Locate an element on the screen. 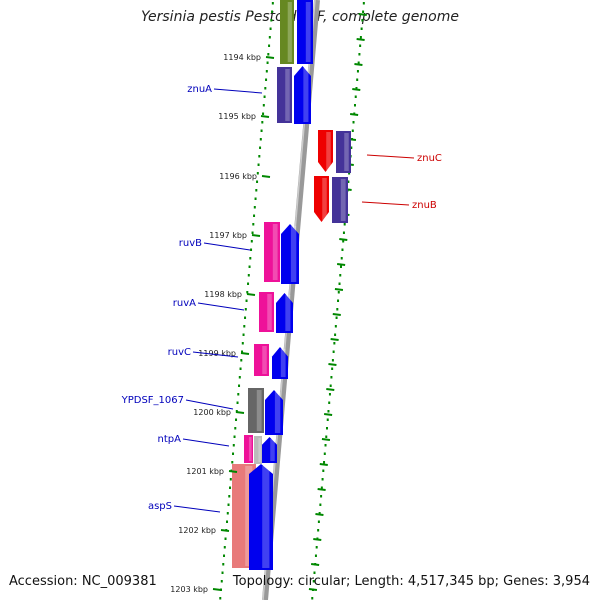 This screenshot has width=600, height=600. cds-blue-ruvC-pair is located at coordinates (280, 363).